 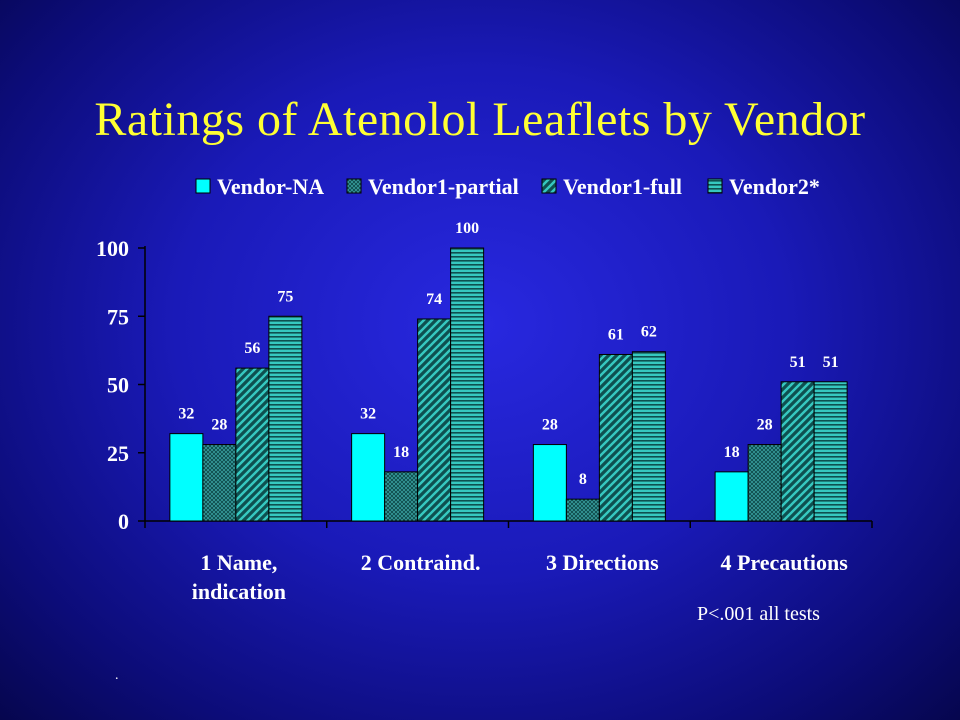 What do you see at coordinates (118, 385) in the screenshot?
I see `y-tick-label: 50` at bounding box center [118, 385].